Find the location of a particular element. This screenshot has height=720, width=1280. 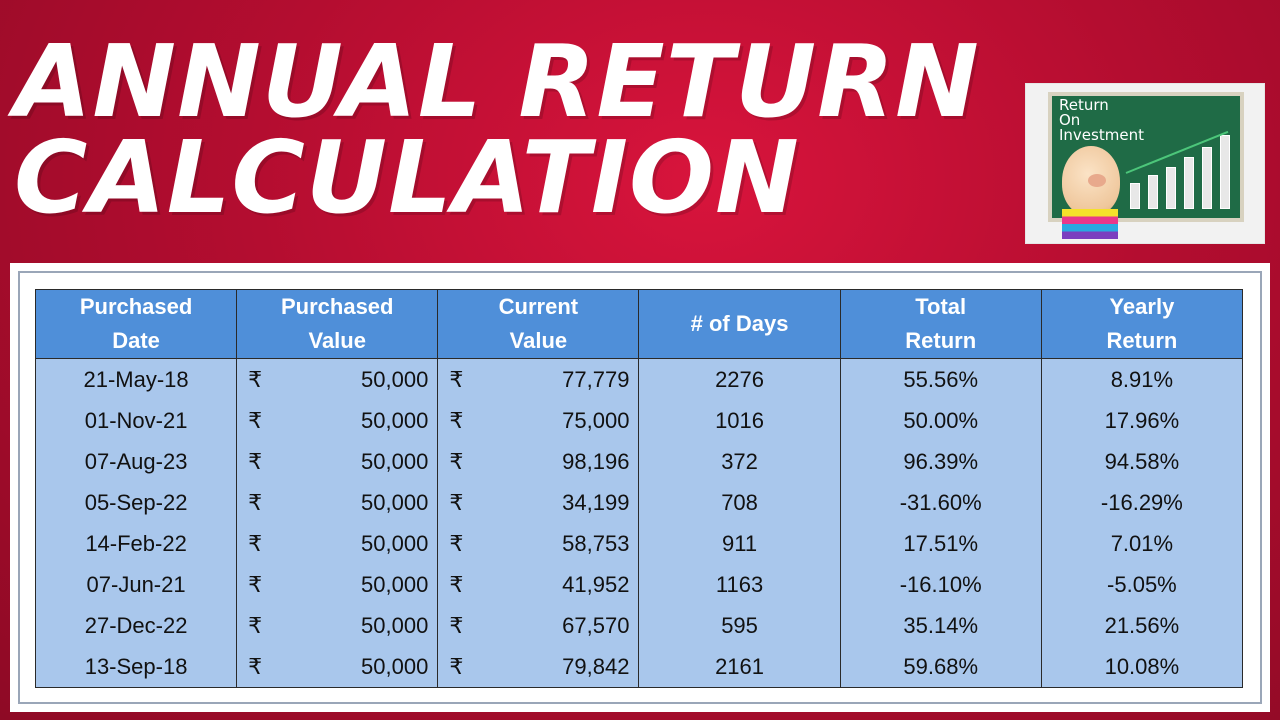

cell-yearly-return: 10.08% is located at coordinates (1142, 667).